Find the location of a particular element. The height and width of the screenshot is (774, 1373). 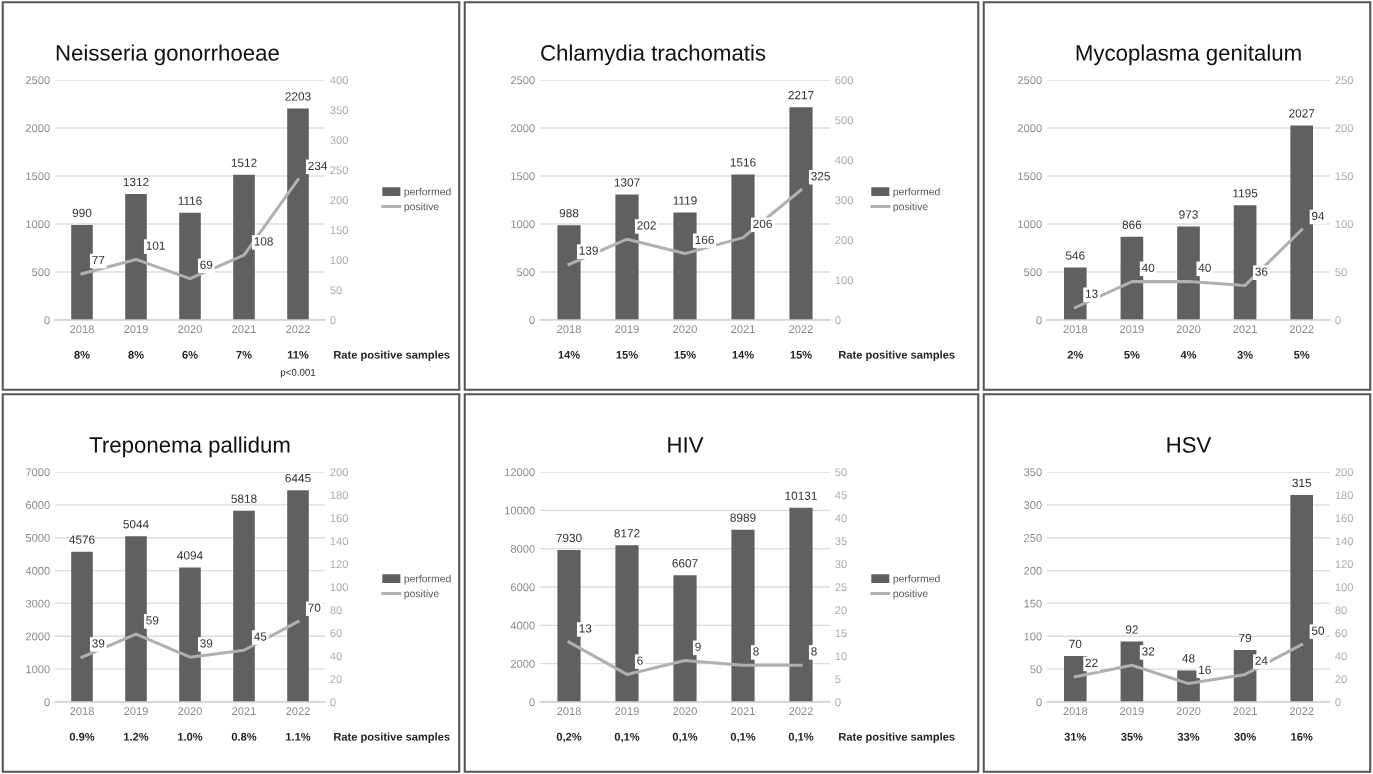

text: 15% is located at coordinates (685, 354).